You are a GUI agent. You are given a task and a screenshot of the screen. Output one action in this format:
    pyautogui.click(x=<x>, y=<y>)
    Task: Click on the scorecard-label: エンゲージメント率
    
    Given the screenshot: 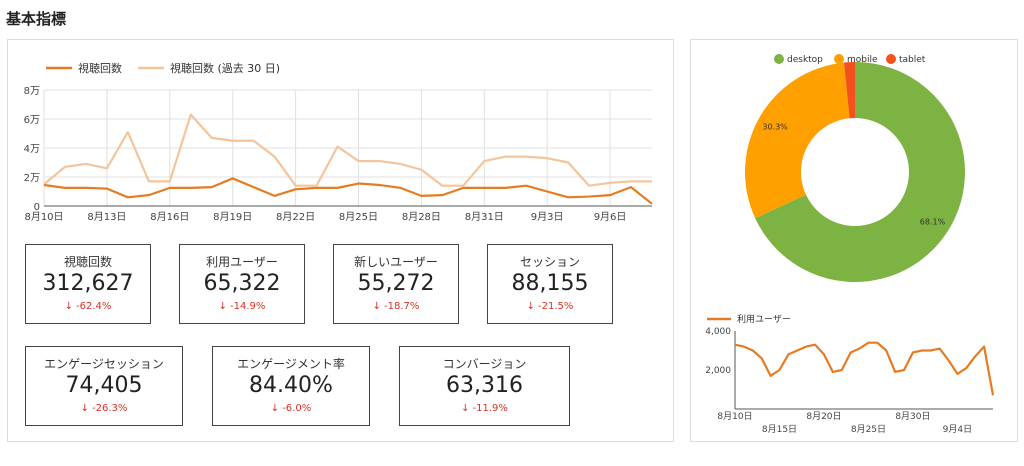 What is the action you would take?
    pyautogui.click(x=291, y=364)
    